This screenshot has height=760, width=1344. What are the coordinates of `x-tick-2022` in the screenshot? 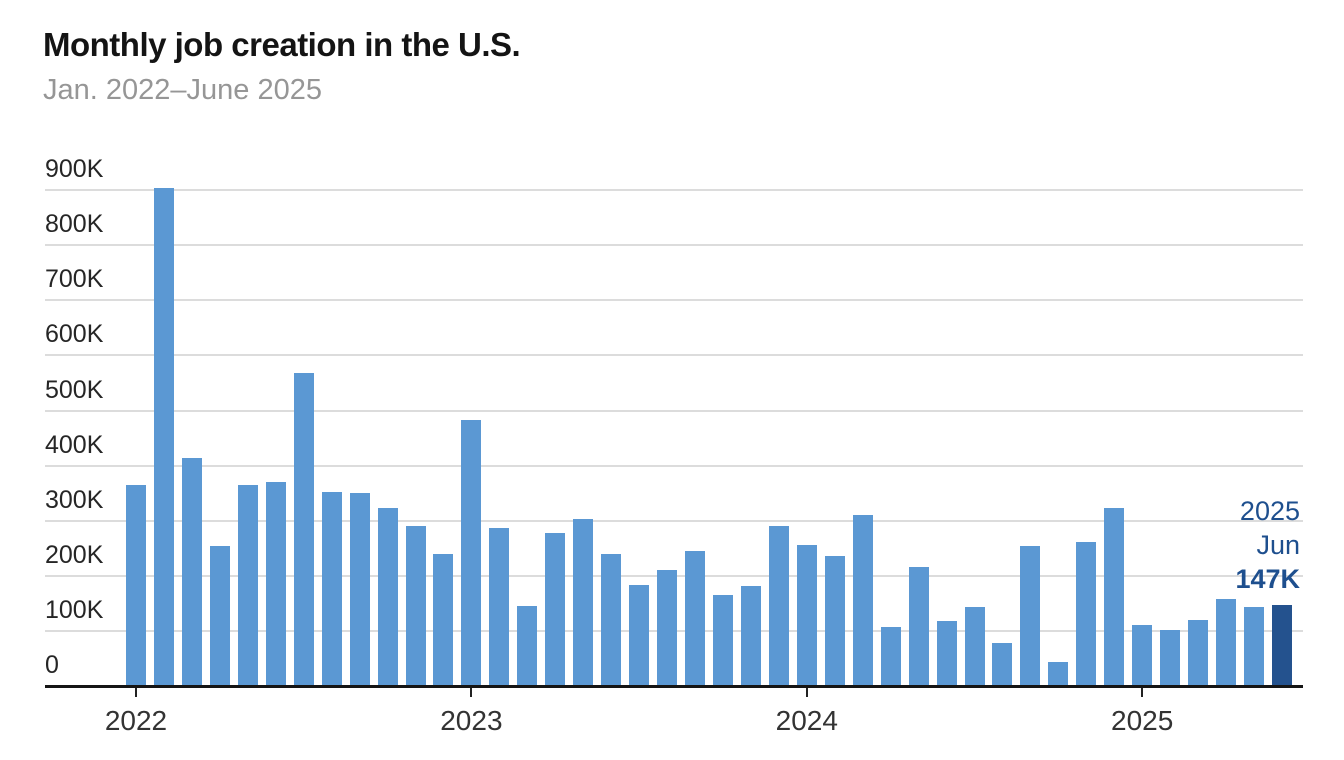 It's located at (136, 692).